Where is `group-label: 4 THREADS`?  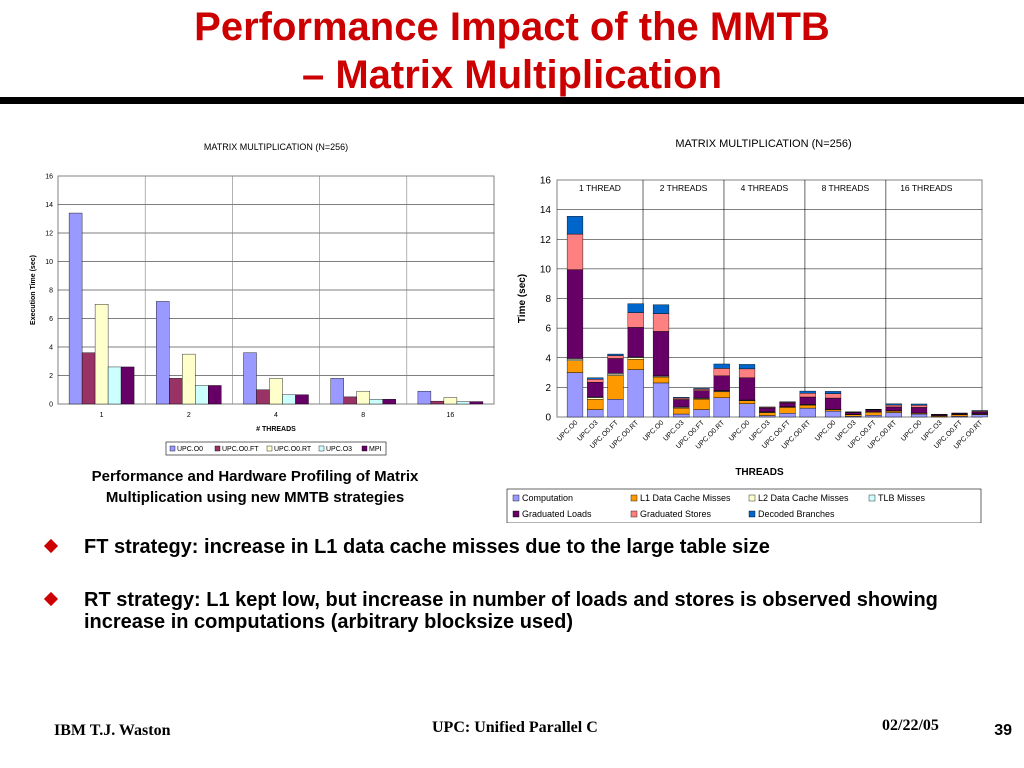 group-label: 4 THREADS is located at coordinates (765, 188).